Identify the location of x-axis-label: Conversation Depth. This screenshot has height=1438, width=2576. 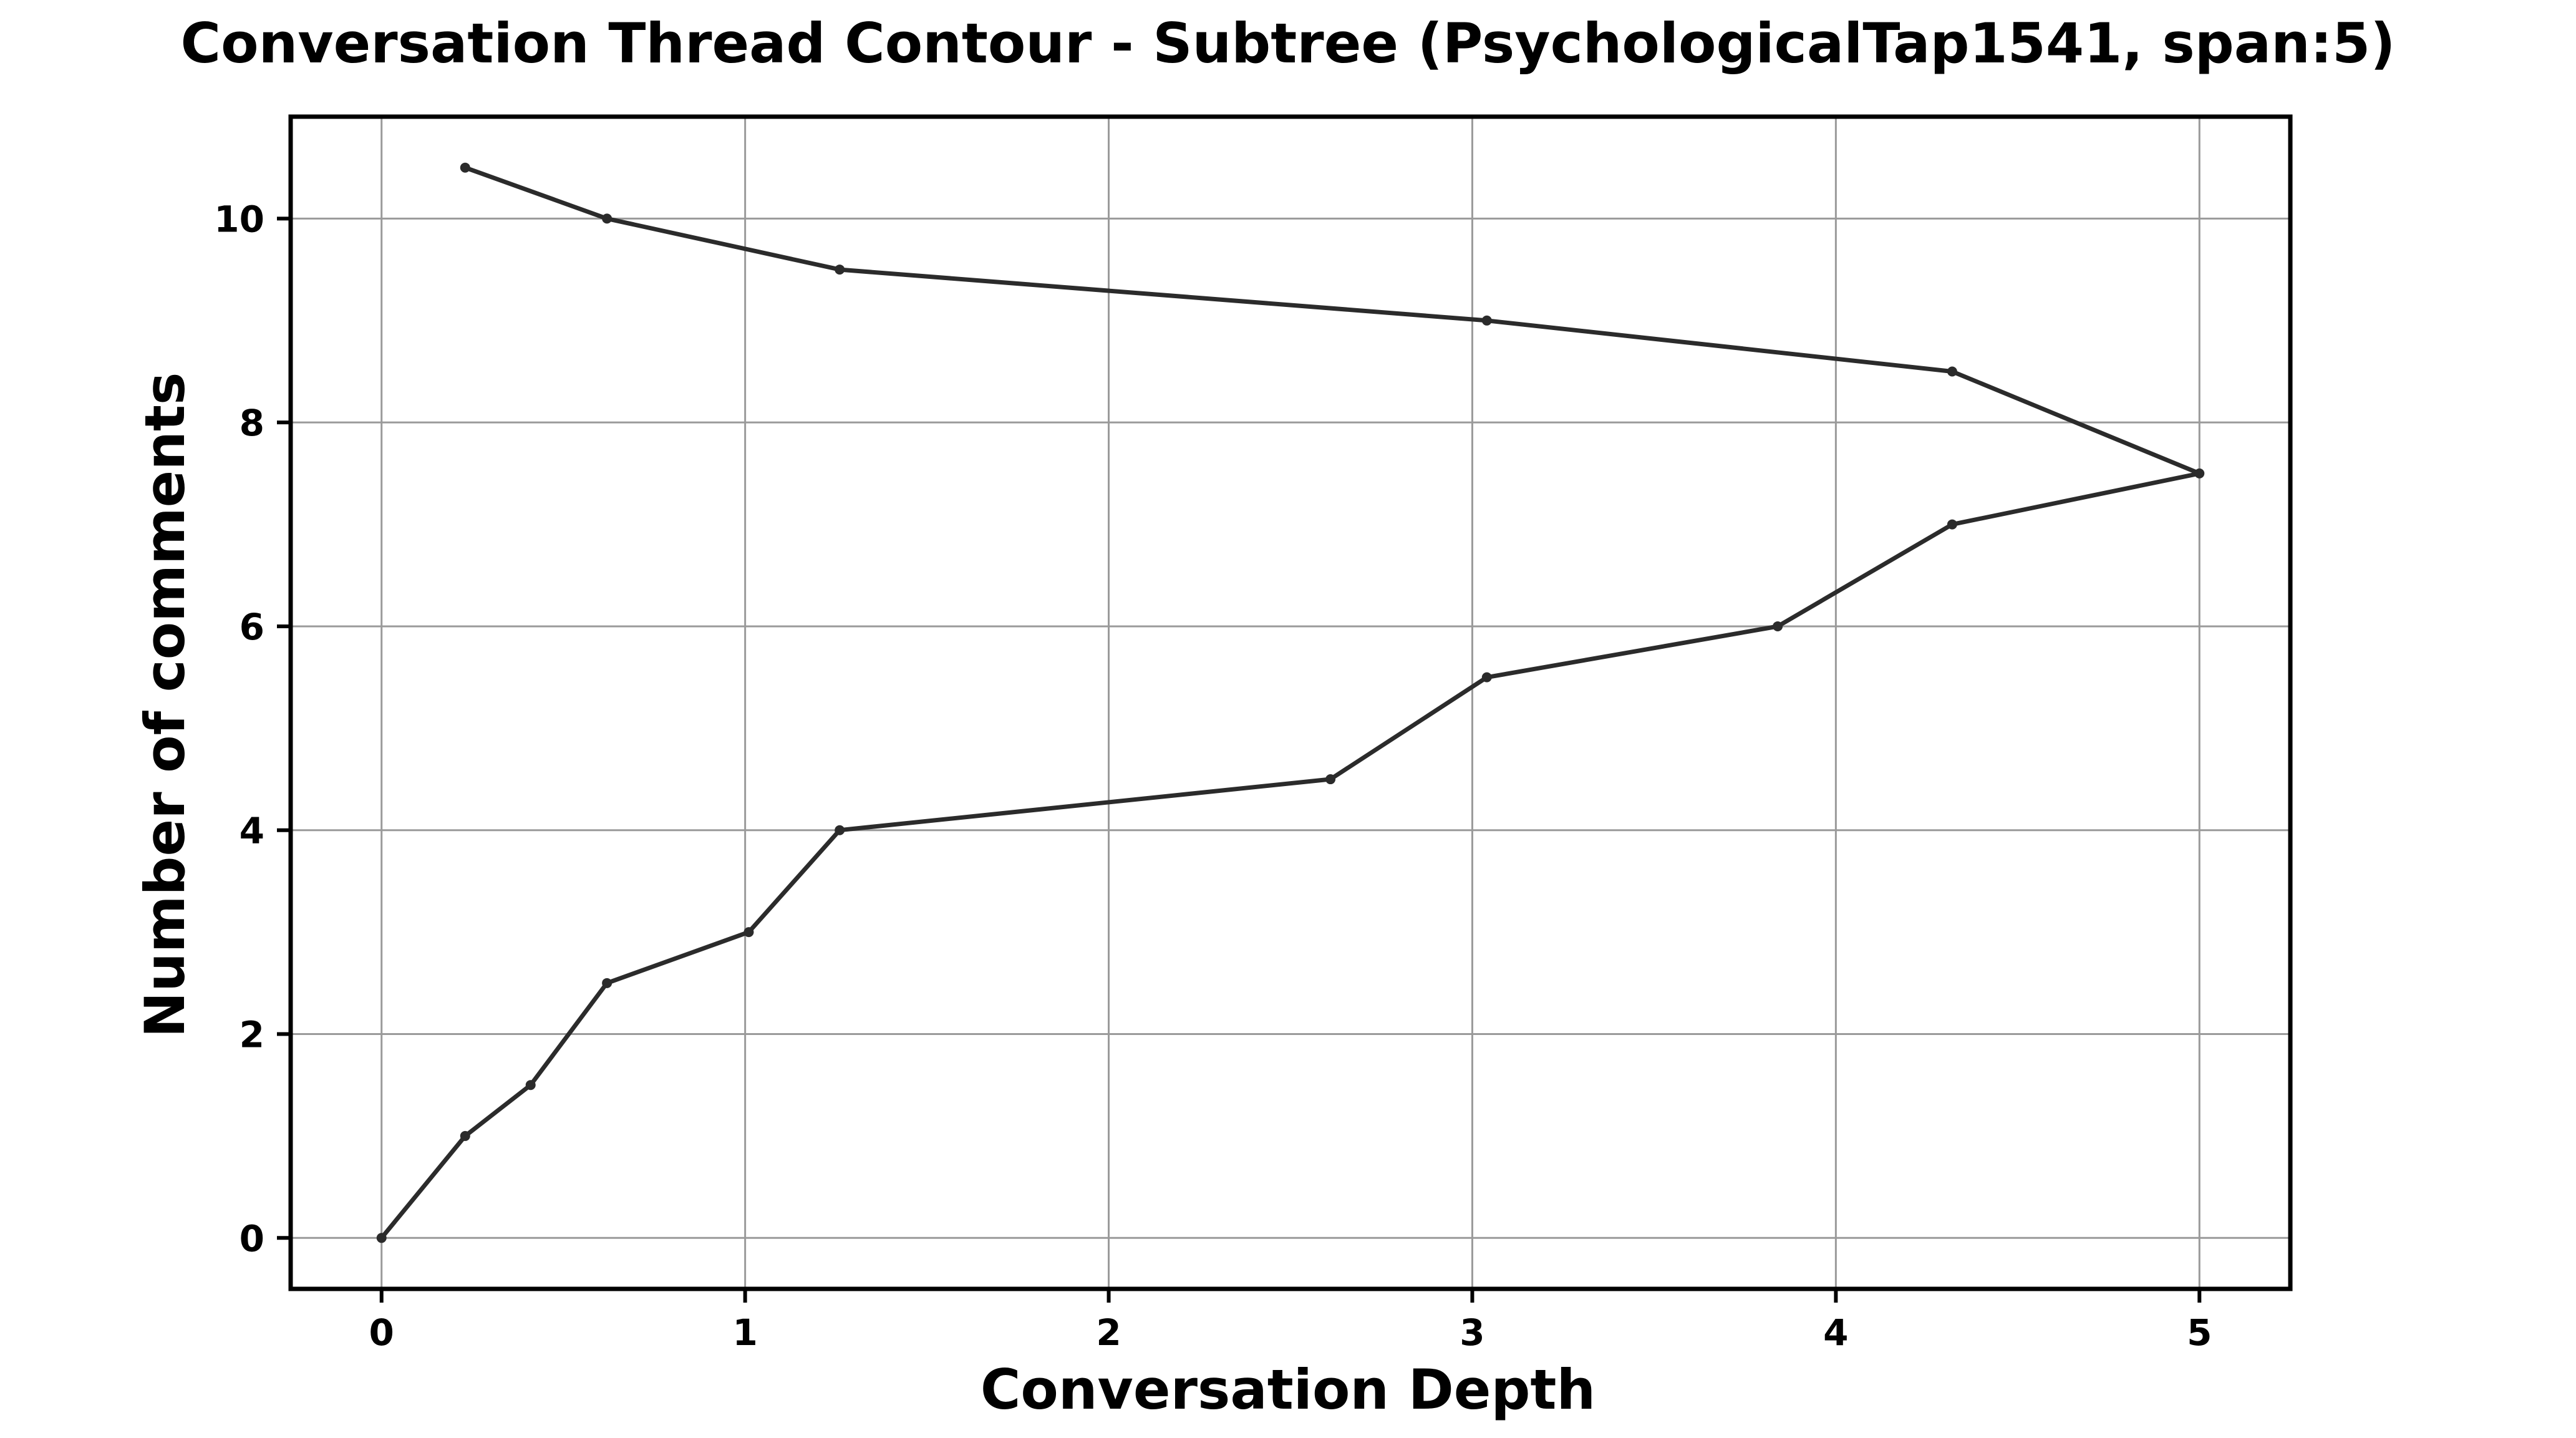
(1288, 1390).